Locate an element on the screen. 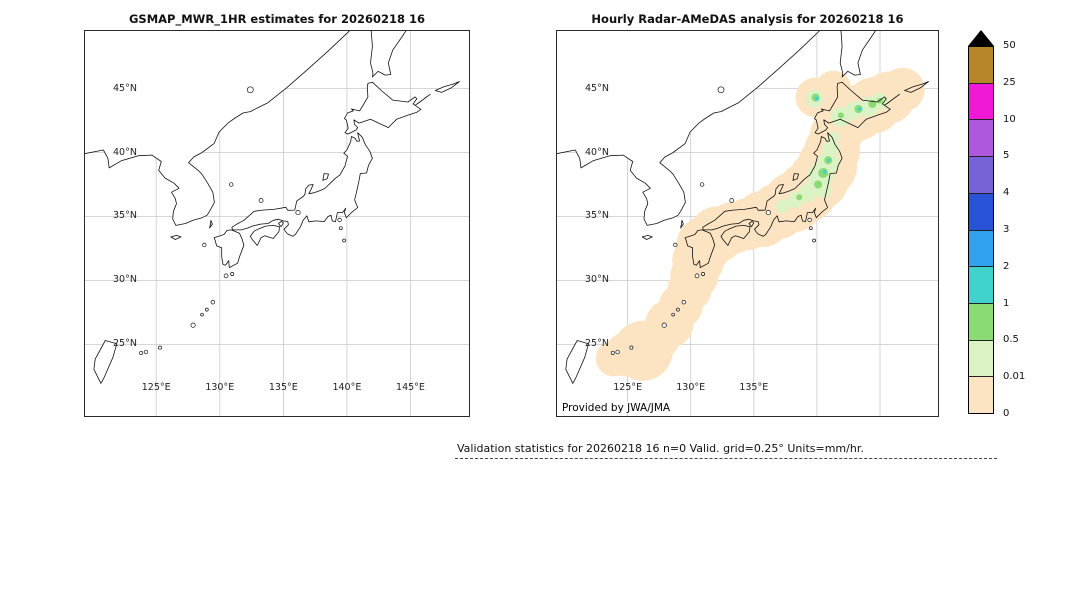  colorbar-tick-label: 0.5 is located at coordinates (1011, 340).